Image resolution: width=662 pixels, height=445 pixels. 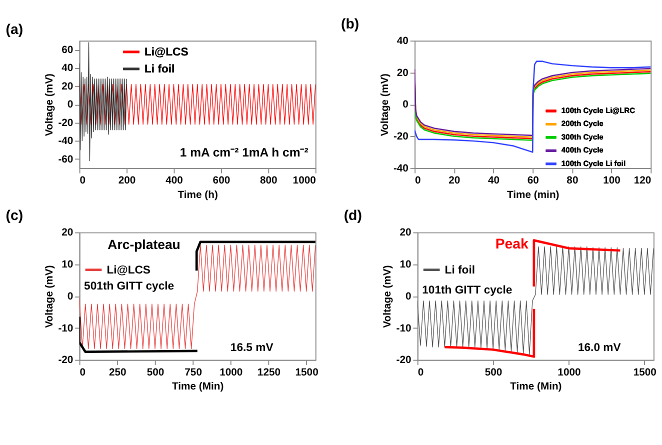 What do you see at coordinates (244, 153) in the screenshot?
I see `annotation: 1 mA cm⁻² 1mA h cm⁻²` at bounding box center [244, 153].